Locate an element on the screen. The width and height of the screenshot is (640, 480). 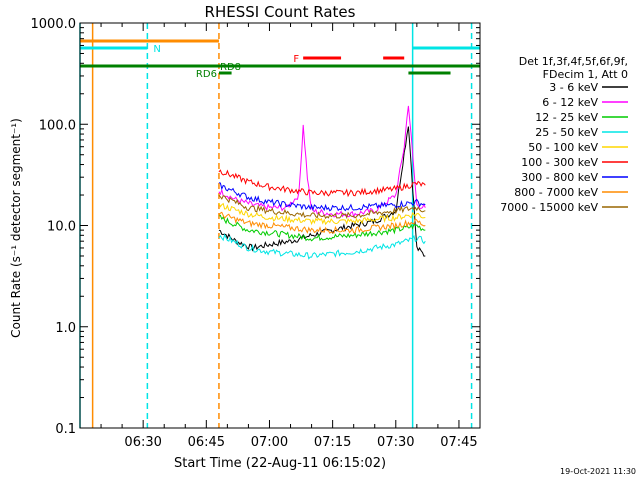
footer-timestamp: 19-Oct-2021 11:30 is located at coordinates (598, 471).